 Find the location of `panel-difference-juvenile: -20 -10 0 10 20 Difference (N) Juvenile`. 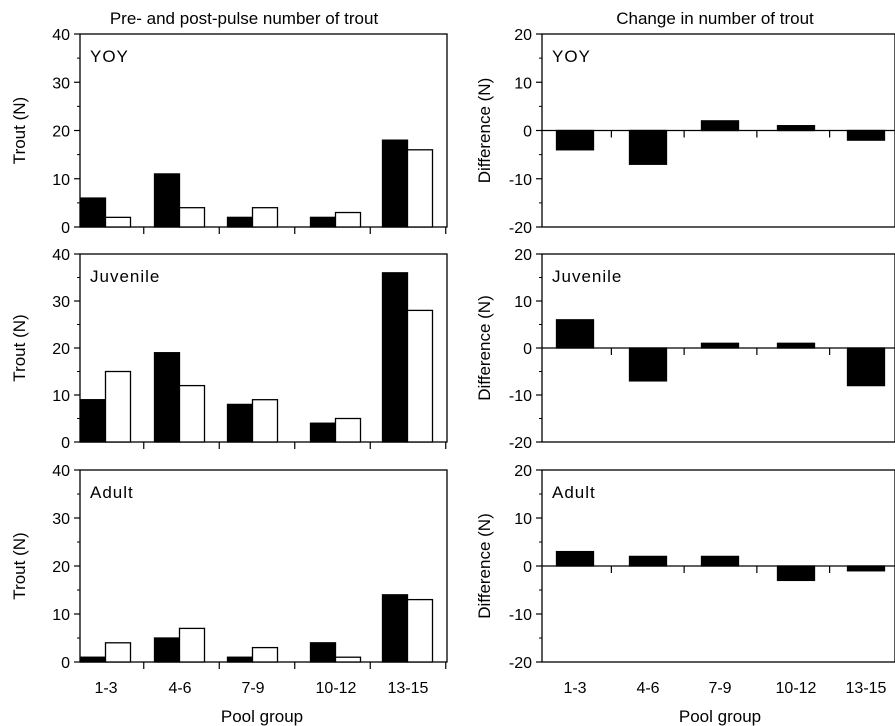

panel-difference-juvenile: -20 -10 0 10 20 Difference (N) Juvenile is located at coordinates (685, 349).